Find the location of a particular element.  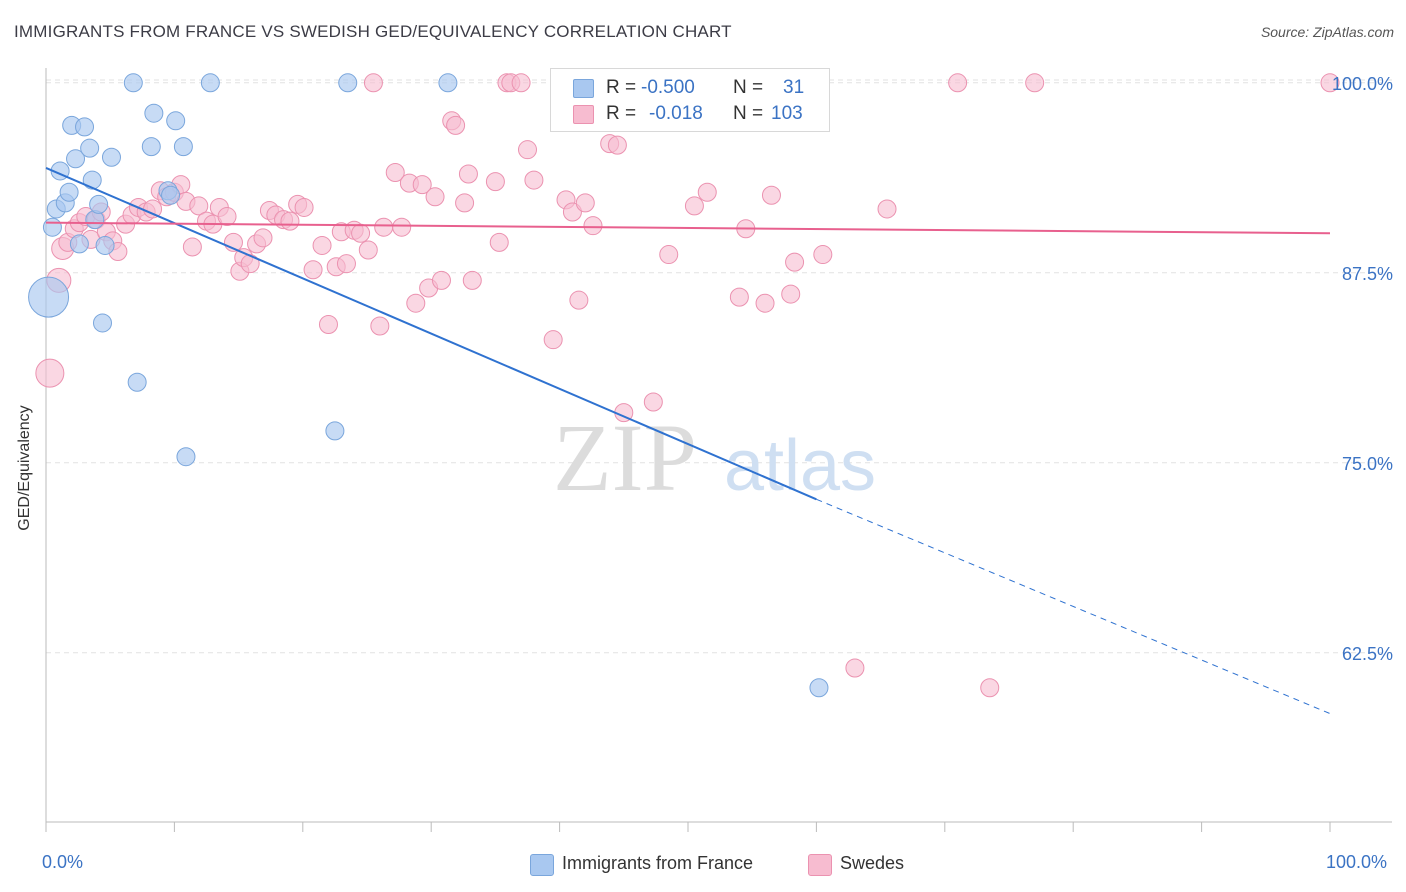

r-value: -0.018 is located at coordinates (676, 113).